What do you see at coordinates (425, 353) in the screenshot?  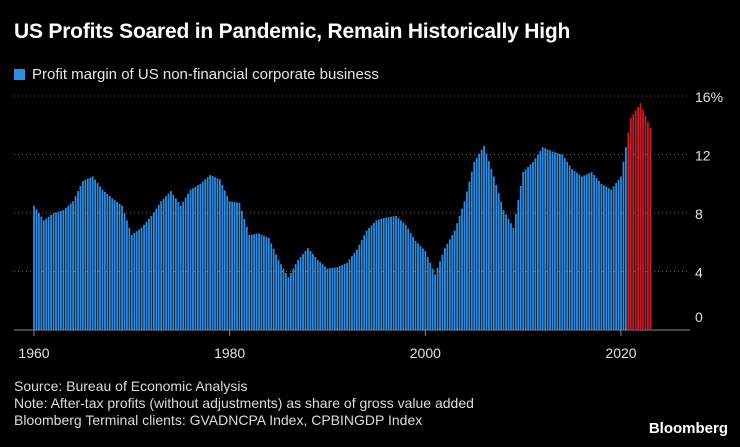 I see `x-tick-label-2000: 2000` at bounding box center [425, 353].